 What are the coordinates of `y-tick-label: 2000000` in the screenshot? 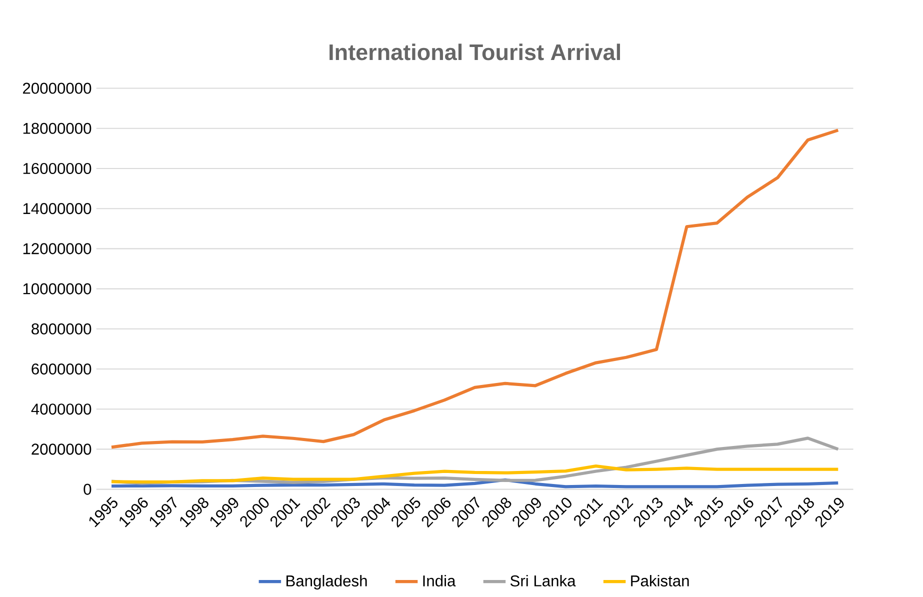 It's located at (62, 449).